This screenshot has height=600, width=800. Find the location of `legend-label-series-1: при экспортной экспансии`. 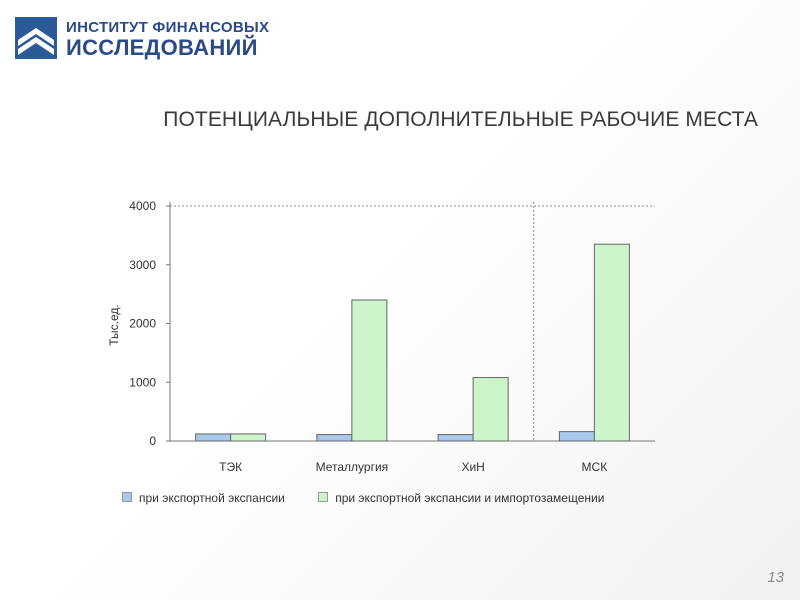

legend-label-series-1: при экспортной экспансии is located at coordinates (212, 498).